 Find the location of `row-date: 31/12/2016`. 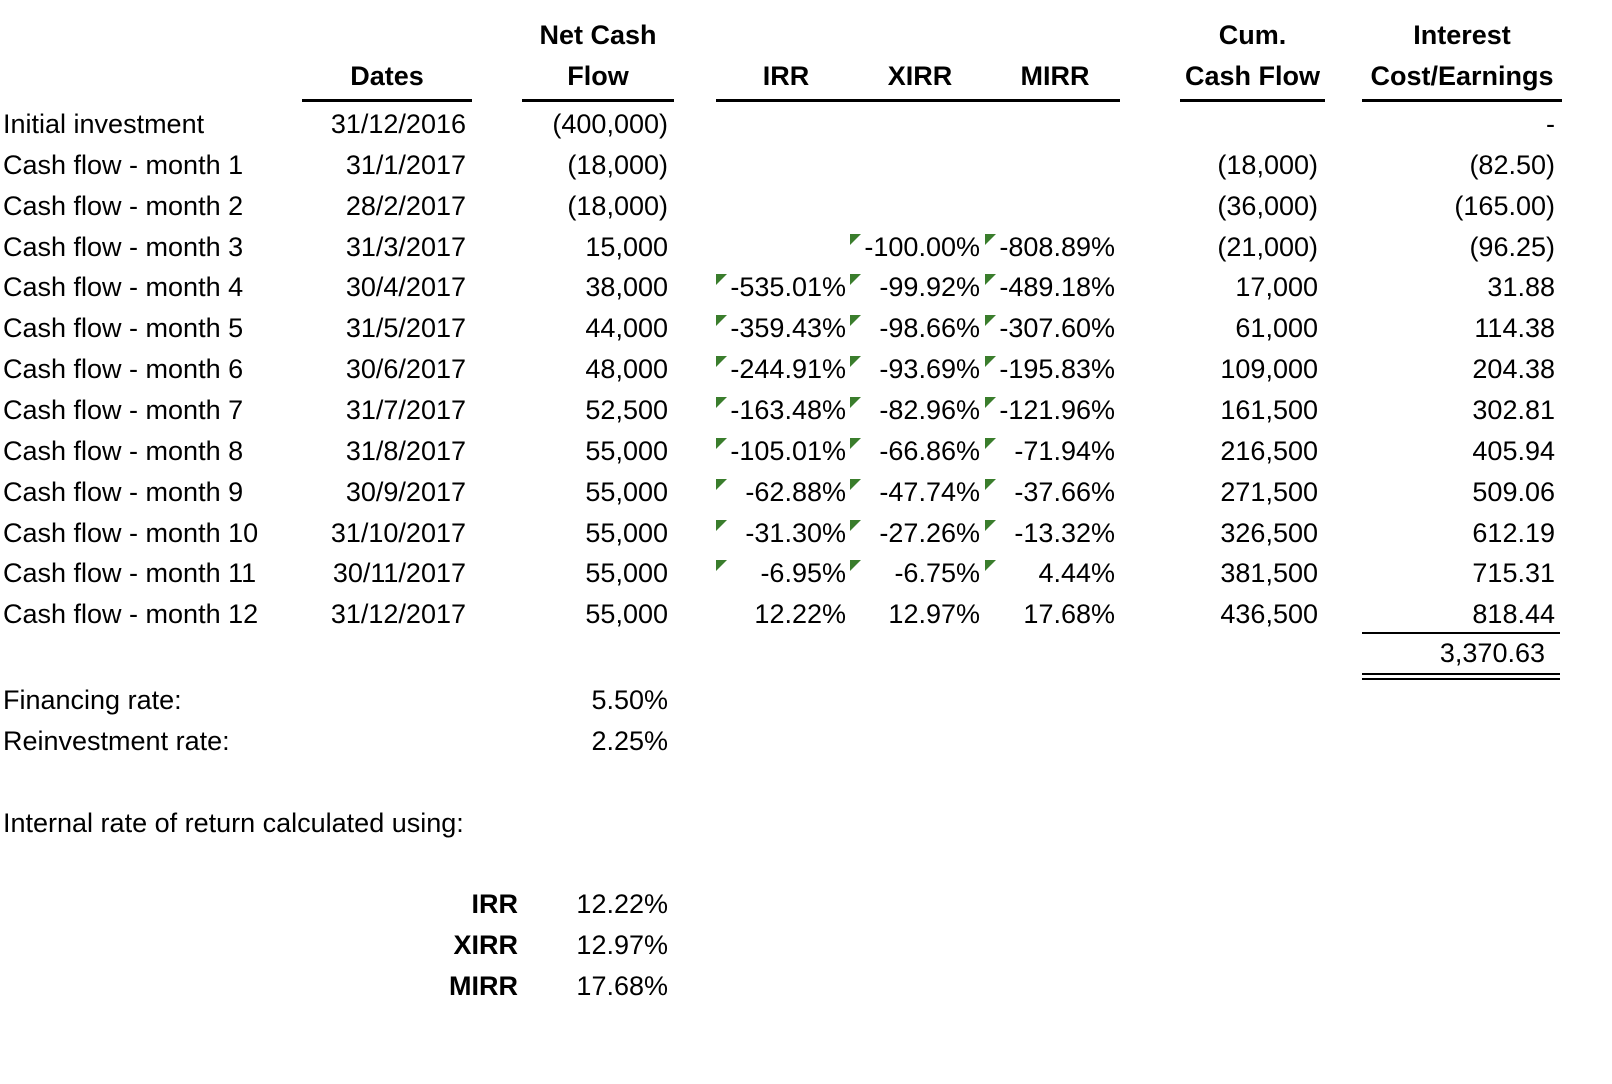

row-date: 31/12/2016 is located at coordinates (398, 124).